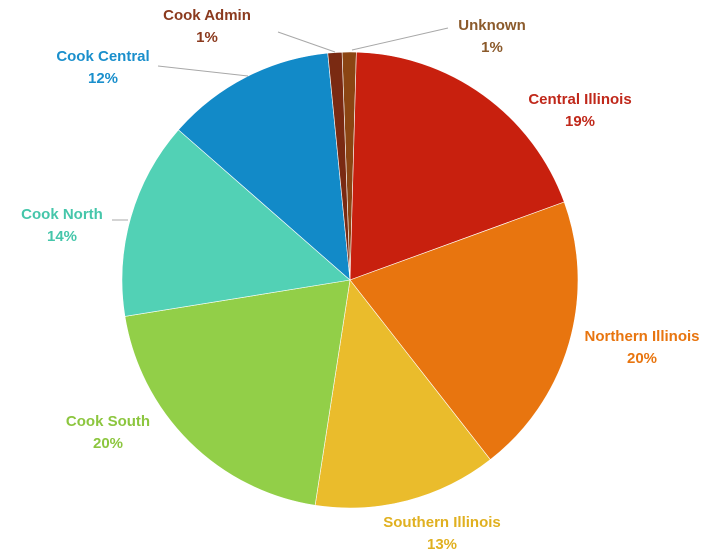 This screenshot has width=708, height=556. What do you see at coordinates (237, 392) in the screenshot?
I see `pie-slice-cook-south` at bounding box center [237, 392].